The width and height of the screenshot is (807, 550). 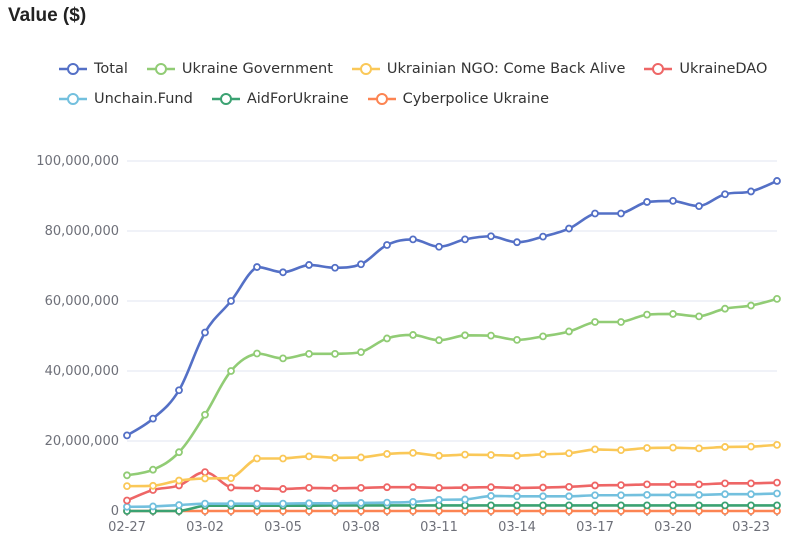 What do you see at coordinates (239, 69) in the screenshot?
I see `legend-item-ukraine-government: Ukraine Government` at bounding box center [239, 69].